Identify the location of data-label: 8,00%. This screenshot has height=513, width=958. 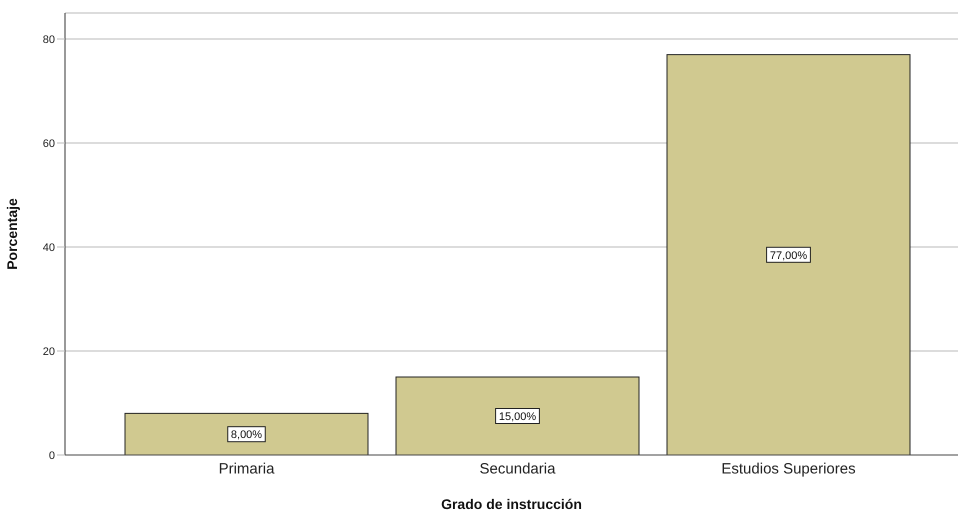
(246, 435).